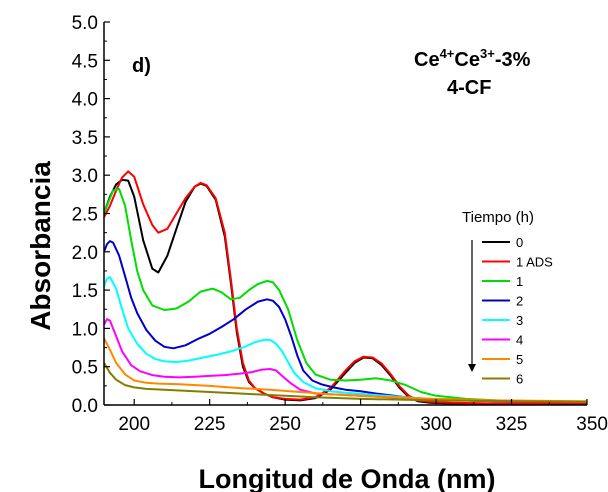 The image size is (608, 492). What do you see at coordinates (210, 424) in the screenshot?
I see `x-tick-label: 225` at bounding box center [210, 424].